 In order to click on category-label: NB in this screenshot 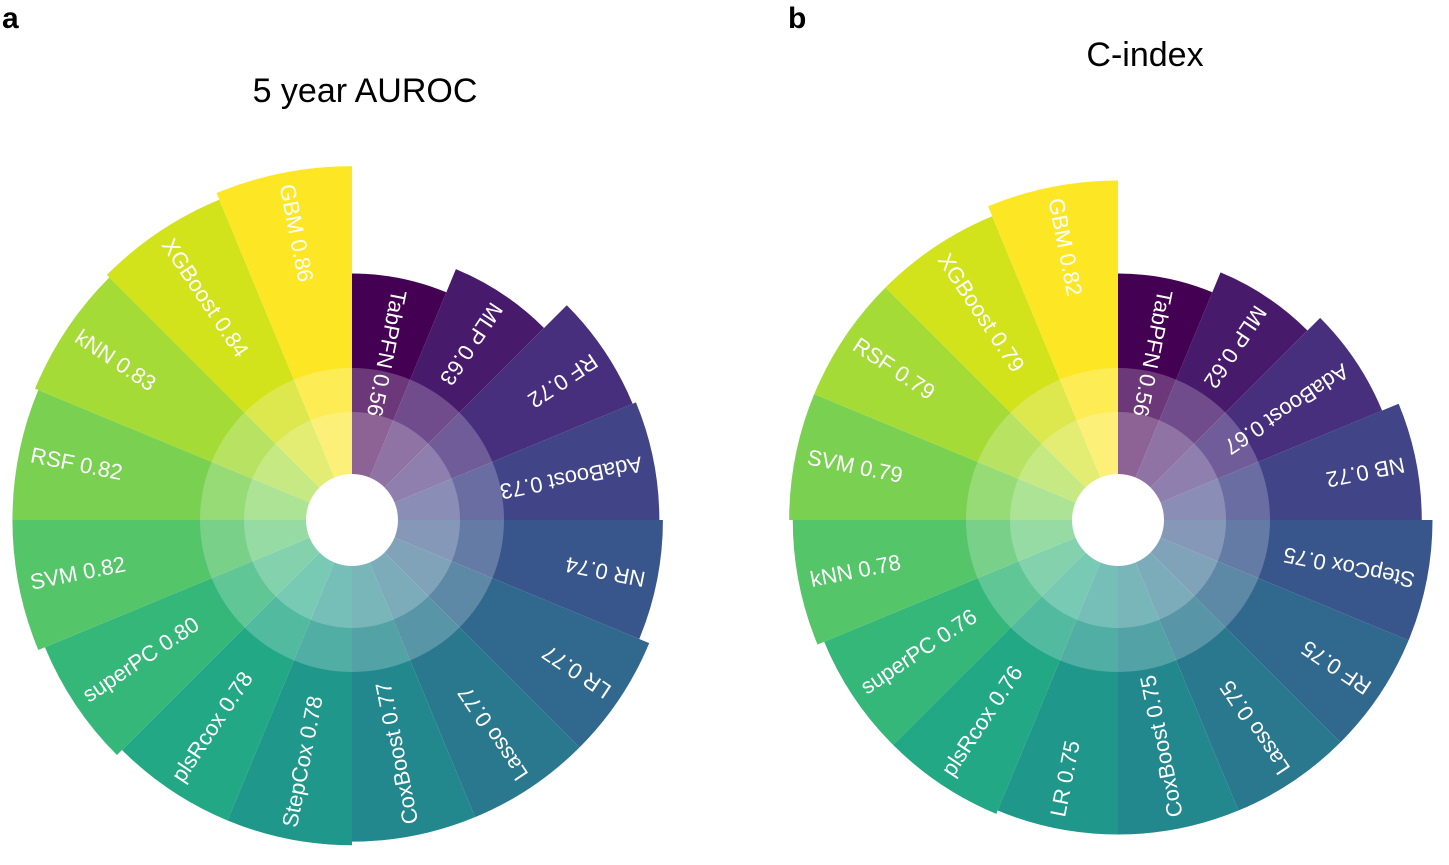, I will do `click(1389, 467)`.